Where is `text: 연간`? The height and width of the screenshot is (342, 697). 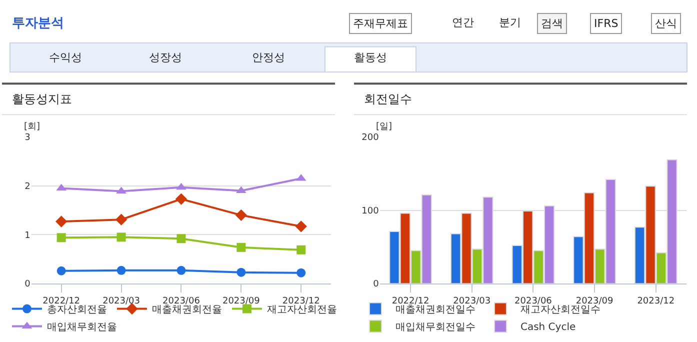
text: 연간 is located at coordinates (463, 22).